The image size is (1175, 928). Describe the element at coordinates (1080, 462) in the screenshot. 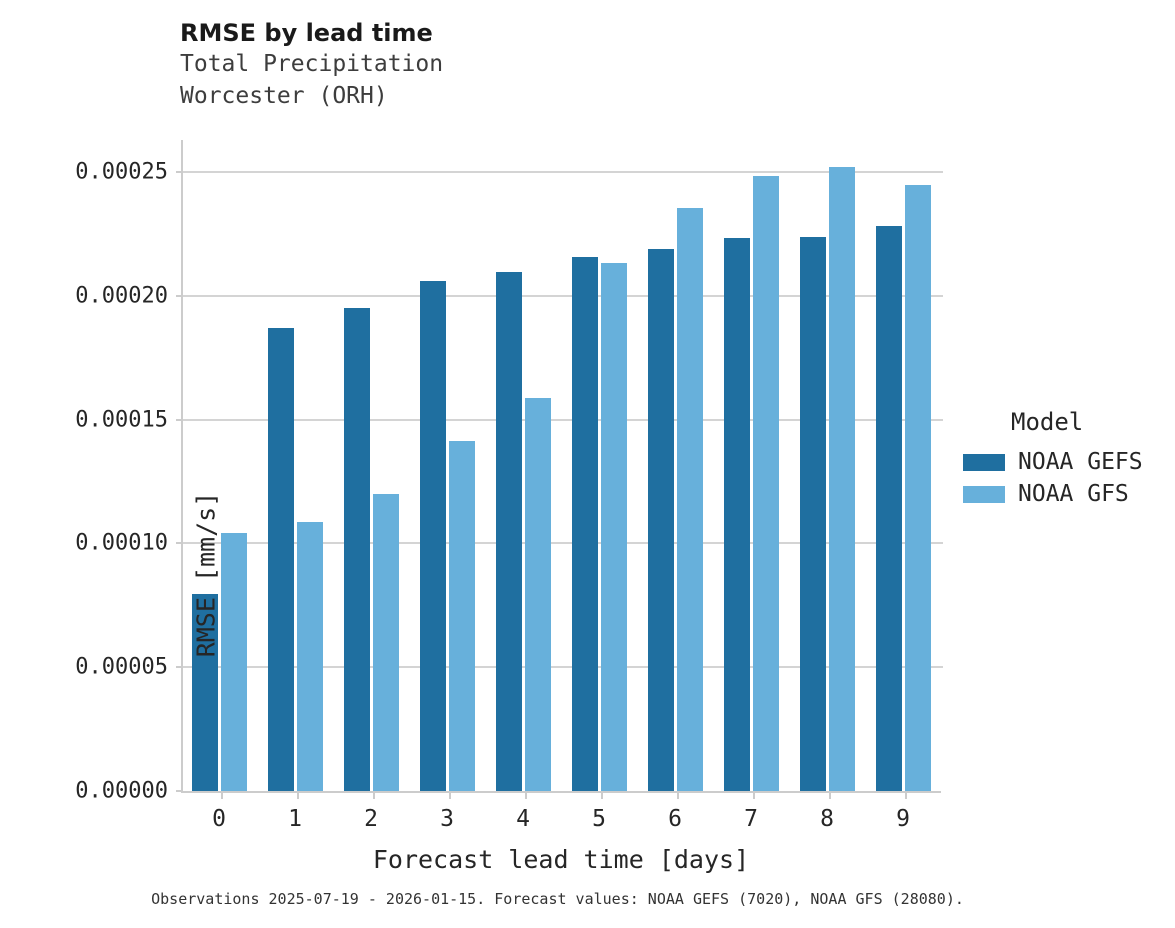

I see `legend-item-label: NOAA GEFS` at that location.